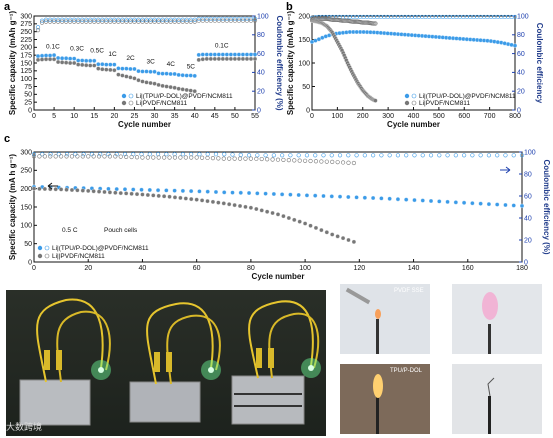 Image resolution: width=553 pixels, height=438 pixels. What do you see at coordinates (143, 268) in the screenshot?
I see `x-tick-label: 40` at bounding box center [143, 268].